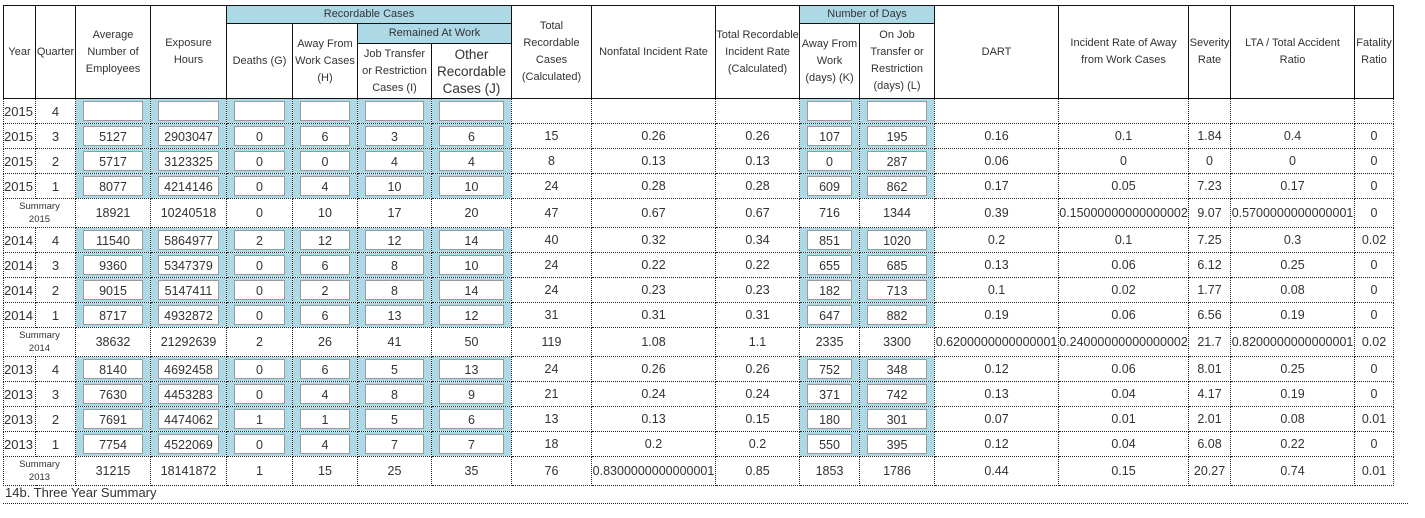 The width and height of the screenshot is (1425, 518). Describe the element at coordinates (829, 315) in the screenshot. I see `away-days-input: 647` at that location.